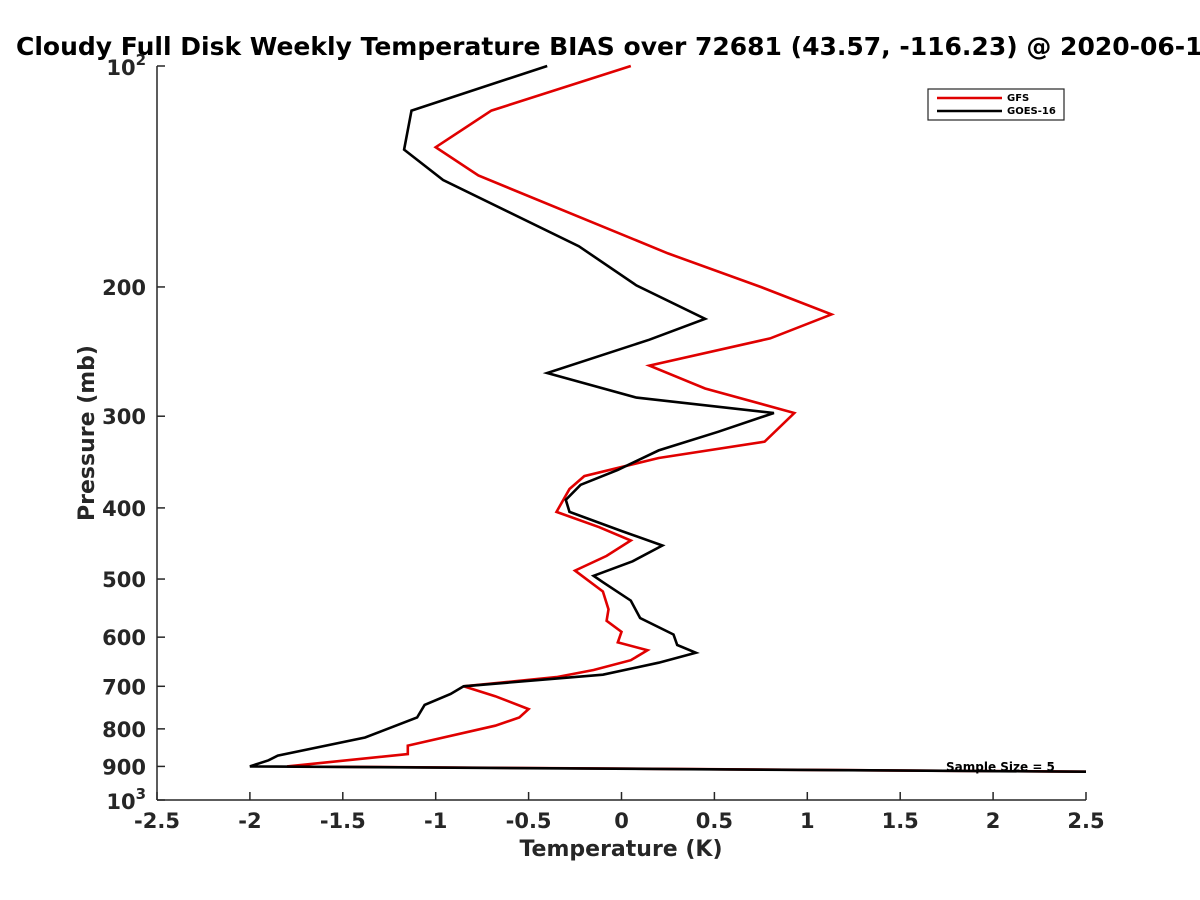  I want to click on x-tick-label: 0.5, so click(714, 821).